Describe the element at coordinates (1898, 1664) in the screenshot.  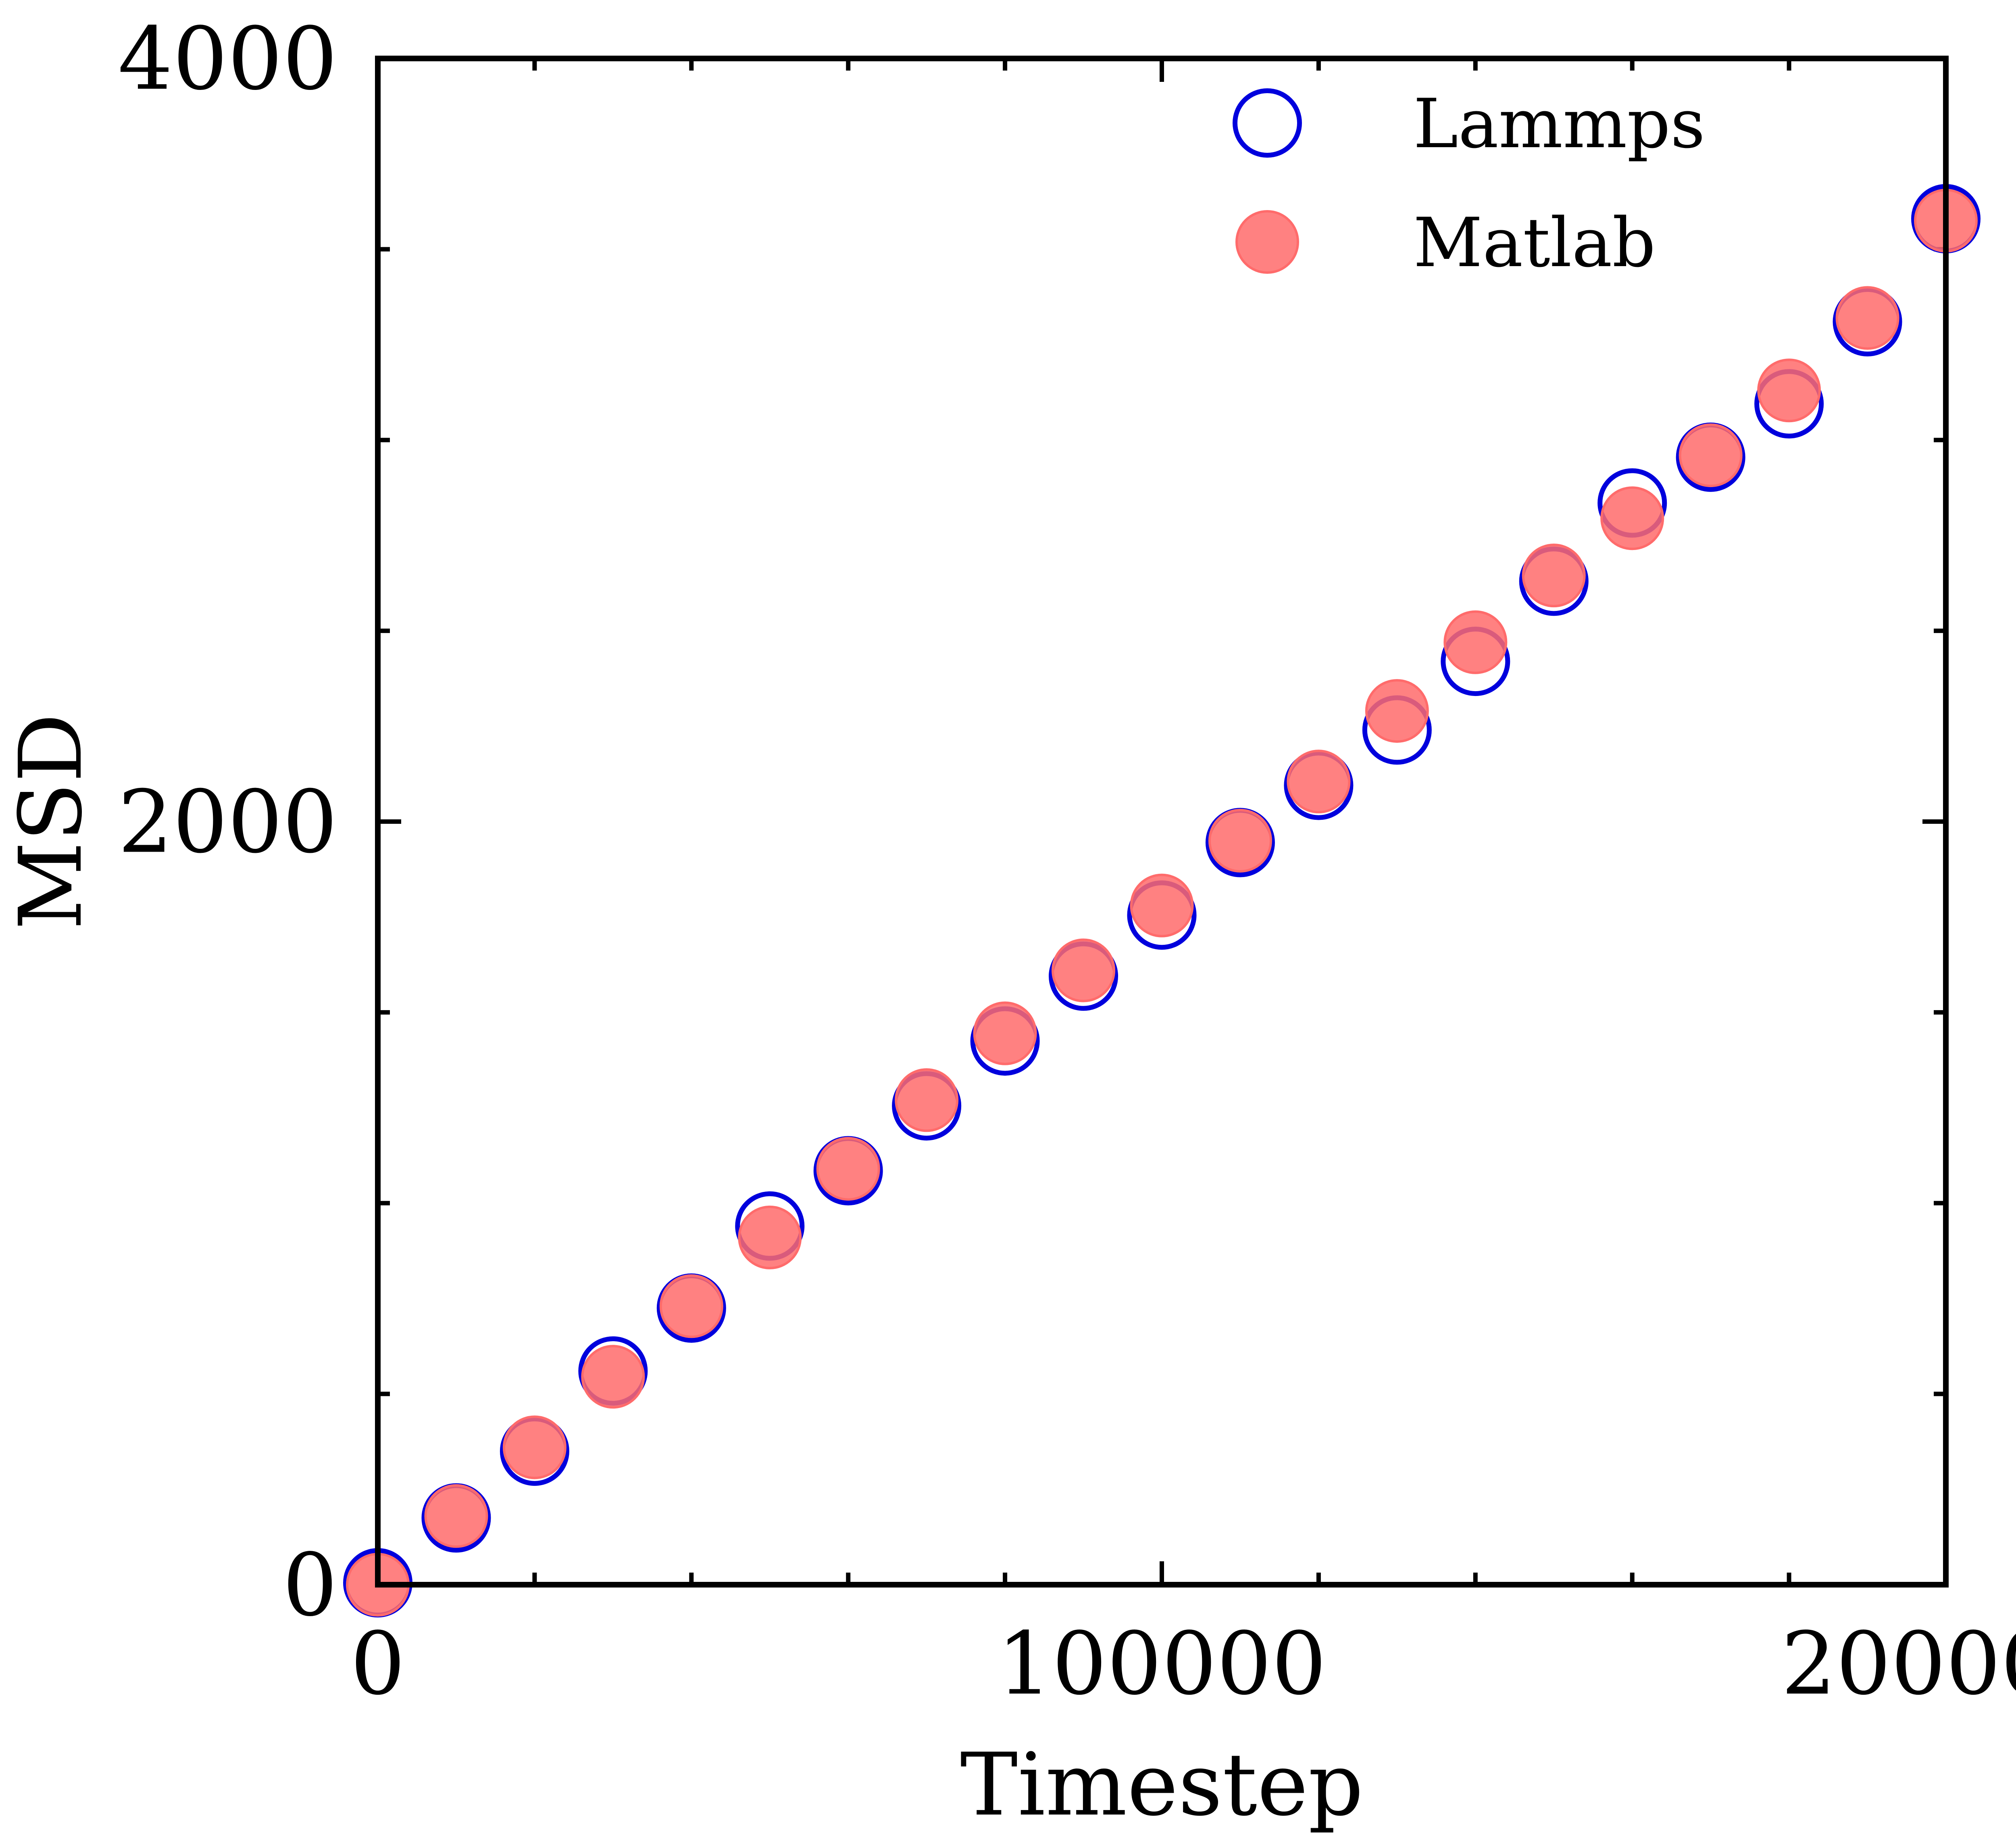
I see `x-tick-label: 200000` at that location.